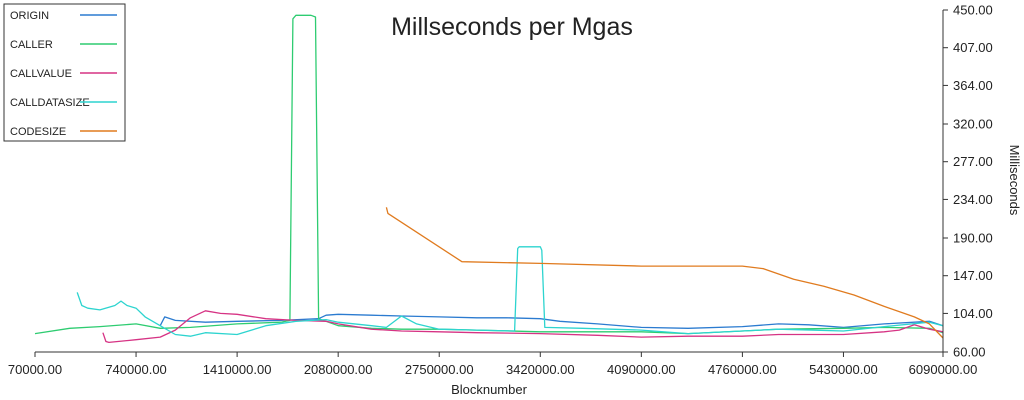 The height and width of the screenshot is (400, 1024). Describe the element at coordinates (973, 199) in the screenshot. I see `y-tick-label: 234.00` at that location.